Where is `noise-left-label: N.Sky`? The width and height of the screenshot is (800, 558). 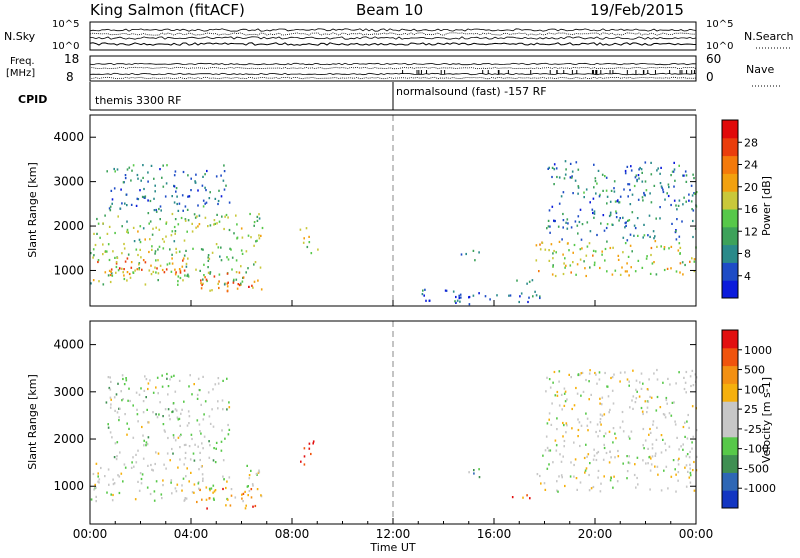
noise-left-label: N.Sky is located at coordinates (20, 36).